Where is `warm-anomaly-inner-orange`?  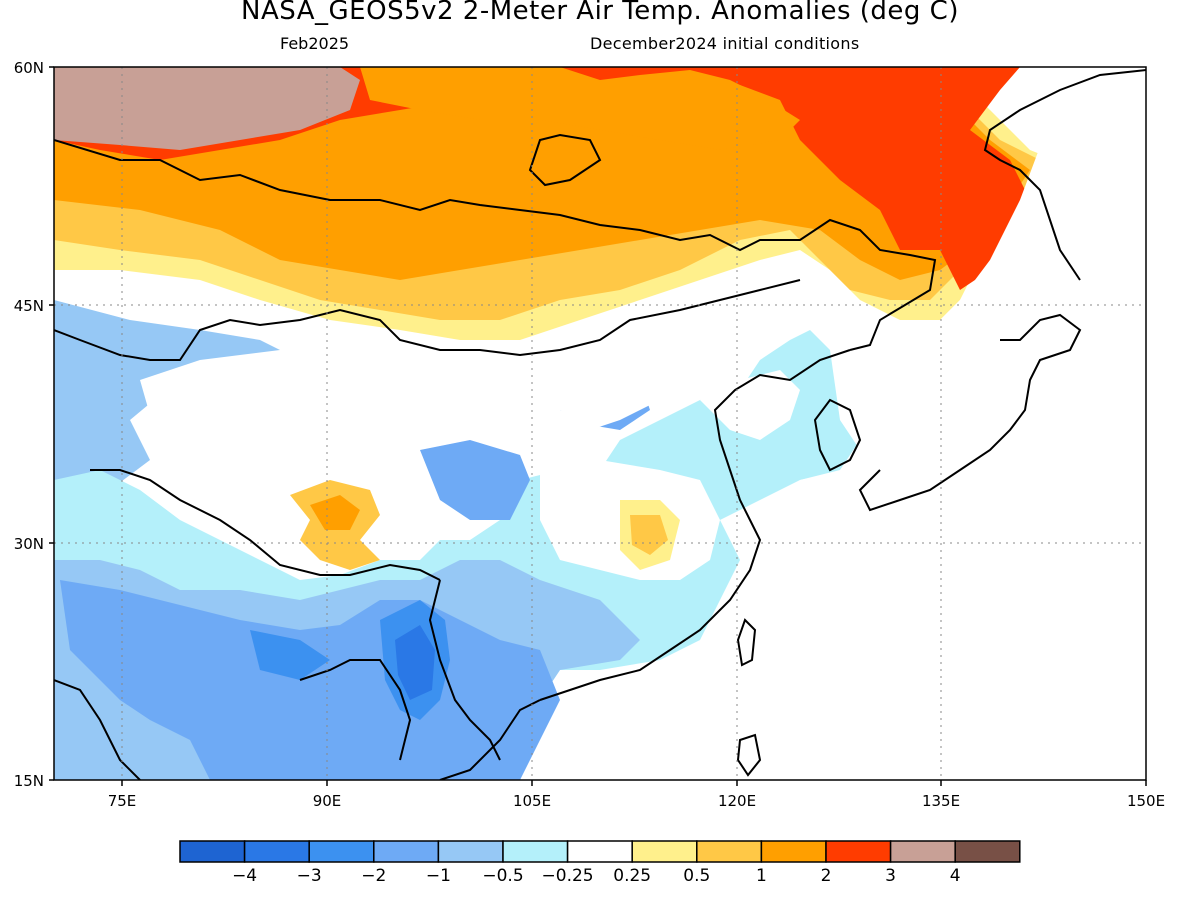 warm-anomaly-inner-orange is located at coordinates (580, 108).